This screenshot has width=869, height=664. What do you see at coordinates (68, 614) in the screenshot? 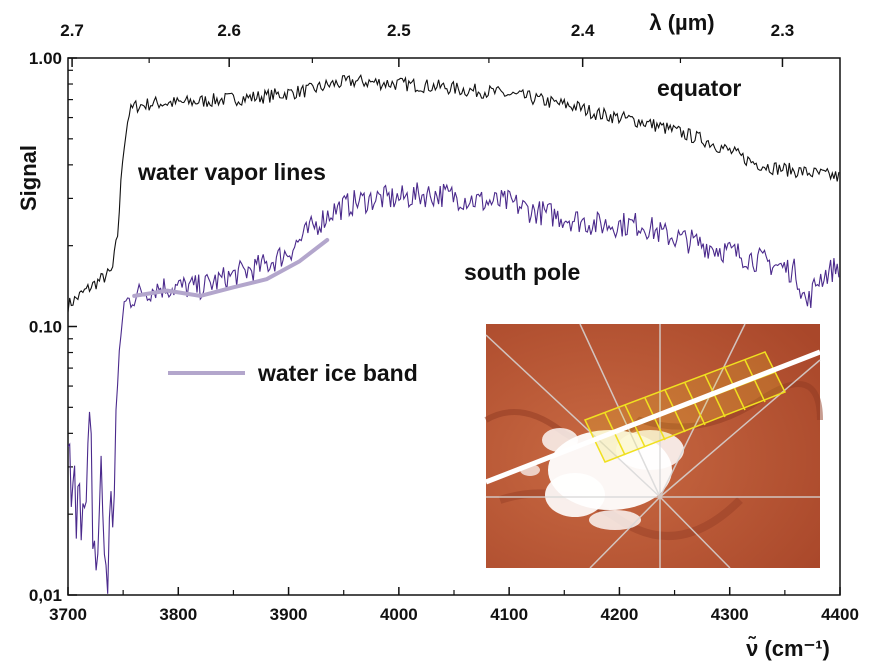
I see `x-tick-label: 3700` at bounding box center [68, 614].